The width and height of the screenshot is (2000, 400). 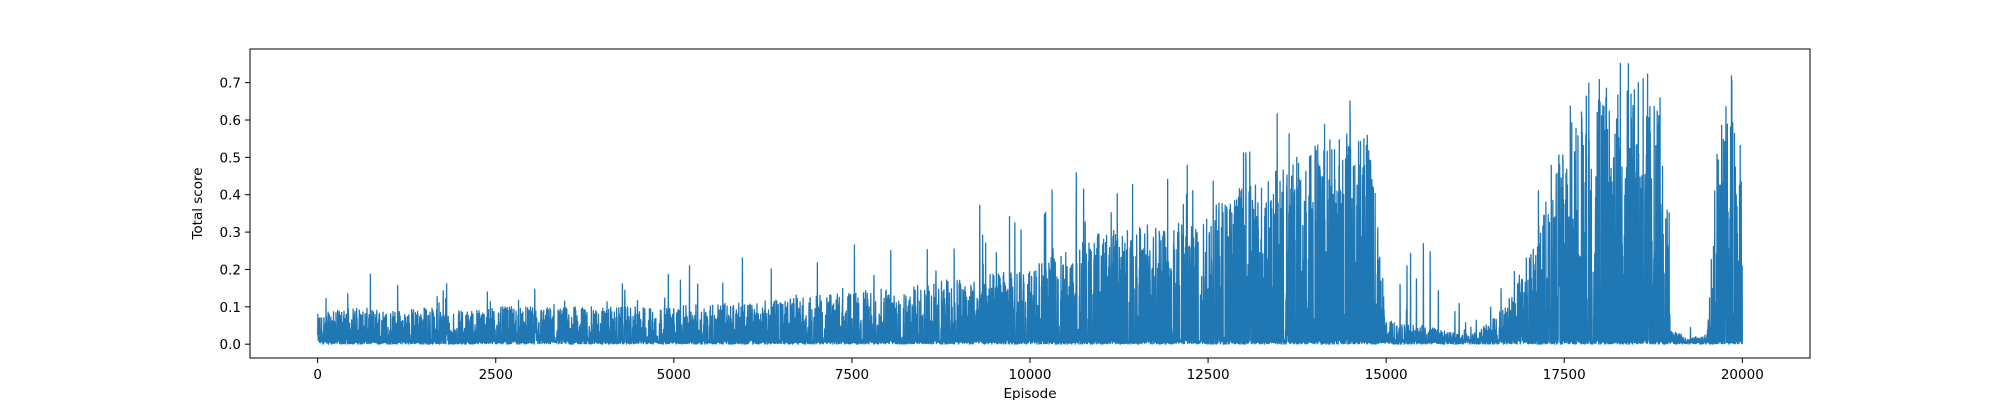 I want to click on y-tick-label: 0.3, so click(x=230, y=233).